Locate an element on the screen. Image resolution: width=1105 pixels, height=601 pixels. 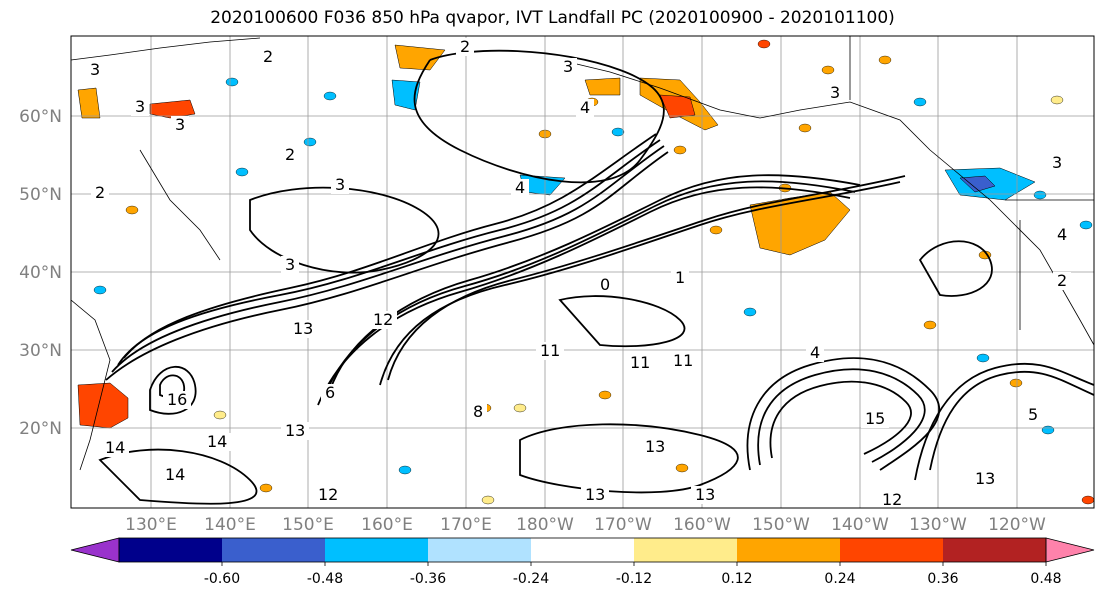
colorbar-tick-label: -0.36 is located at coordinates (428, 579).